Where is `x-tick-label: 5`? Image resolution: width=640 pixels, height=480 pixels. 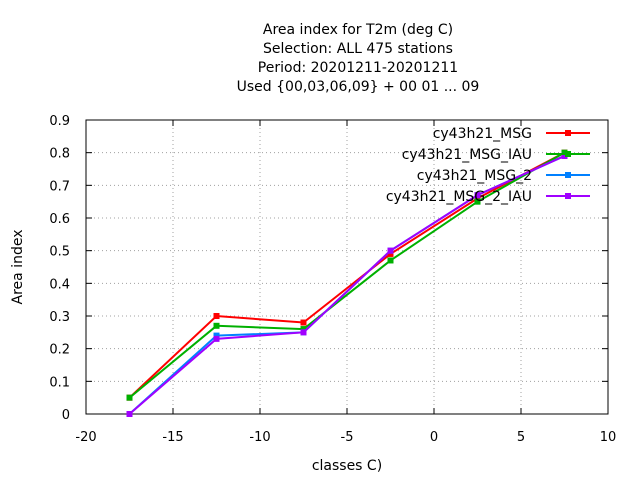
x-tick-label: 5 is located at coordinates (521, 437).